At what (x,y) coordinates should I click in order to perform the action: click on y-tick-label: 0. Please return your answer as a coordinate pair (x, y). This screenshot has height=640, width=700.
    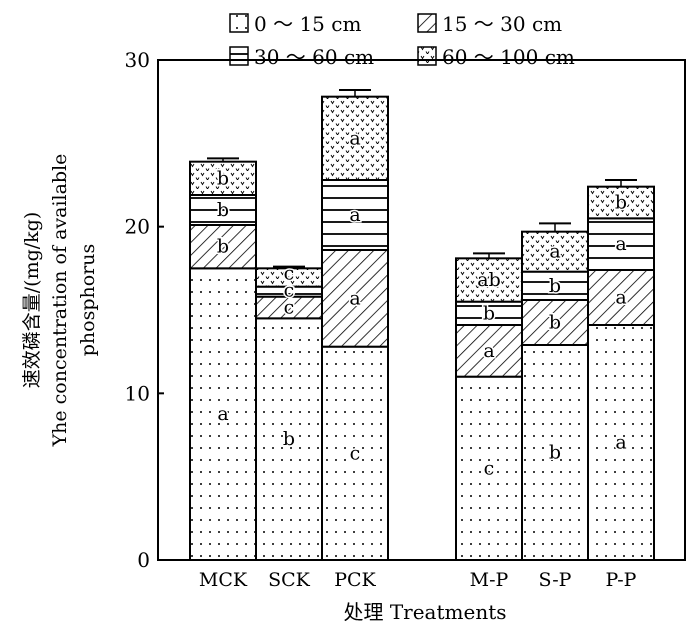
    Looking at the image, I should click on (143, 560).